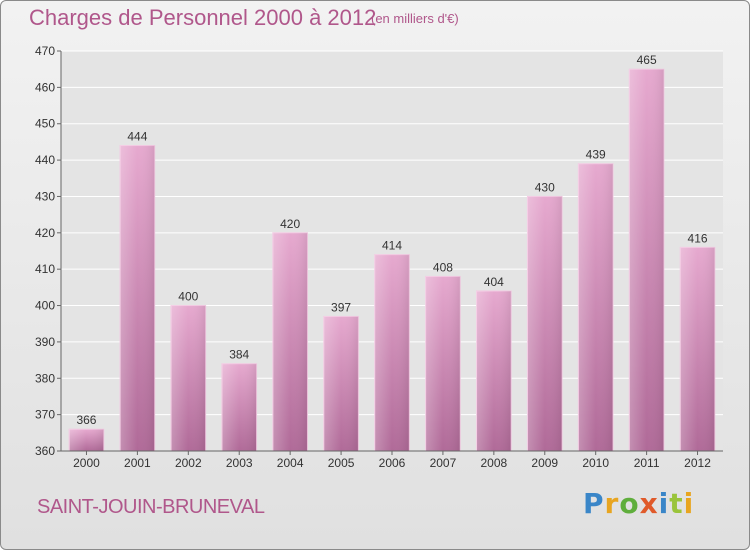 The width and height of the screenshot is (750, 550). What do you see at coordinates (86, 463) in the screenshot?
I see `x-tick-label: 2000` at bounding box center [86, 463].